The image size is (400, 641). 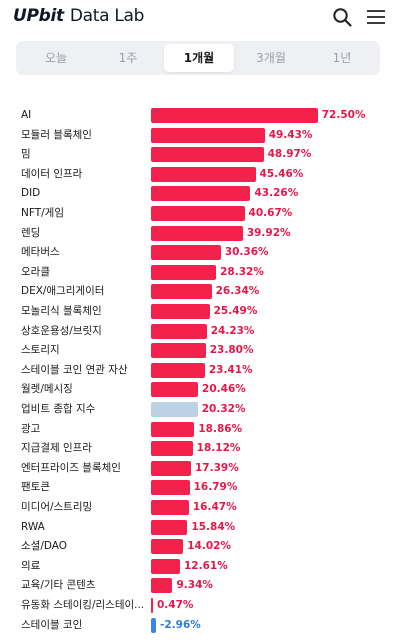 I want to click on category-label: 데이터 인프라, so click(x=52, y=173).